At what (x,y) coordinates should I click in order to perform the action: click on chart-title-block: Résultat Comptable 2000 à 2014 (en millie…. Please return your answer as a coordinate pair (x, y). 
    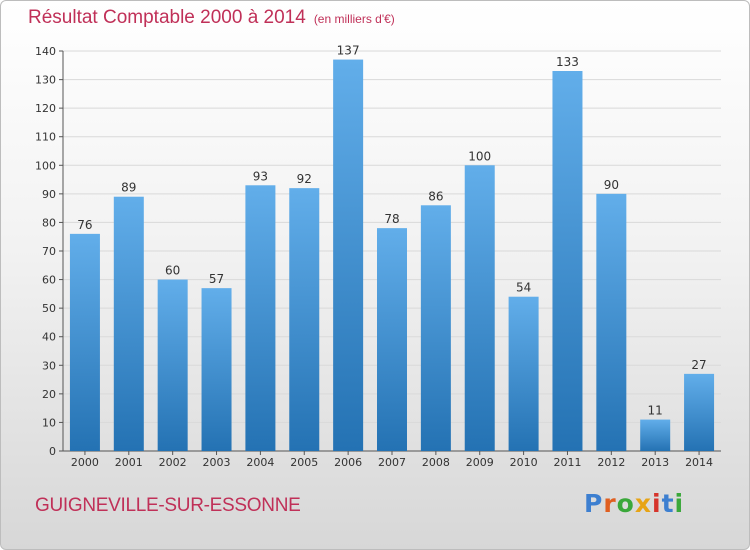
    Looking at the image, I should click on (211, 18).